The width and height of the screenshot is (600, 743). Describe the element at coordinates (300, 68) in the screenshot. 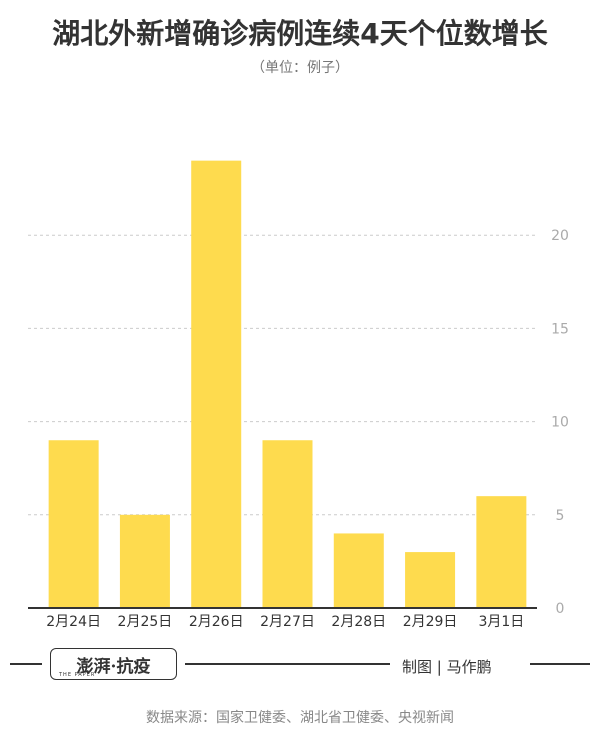

I see `chart-subtitle: （单位：例子）` at that location.